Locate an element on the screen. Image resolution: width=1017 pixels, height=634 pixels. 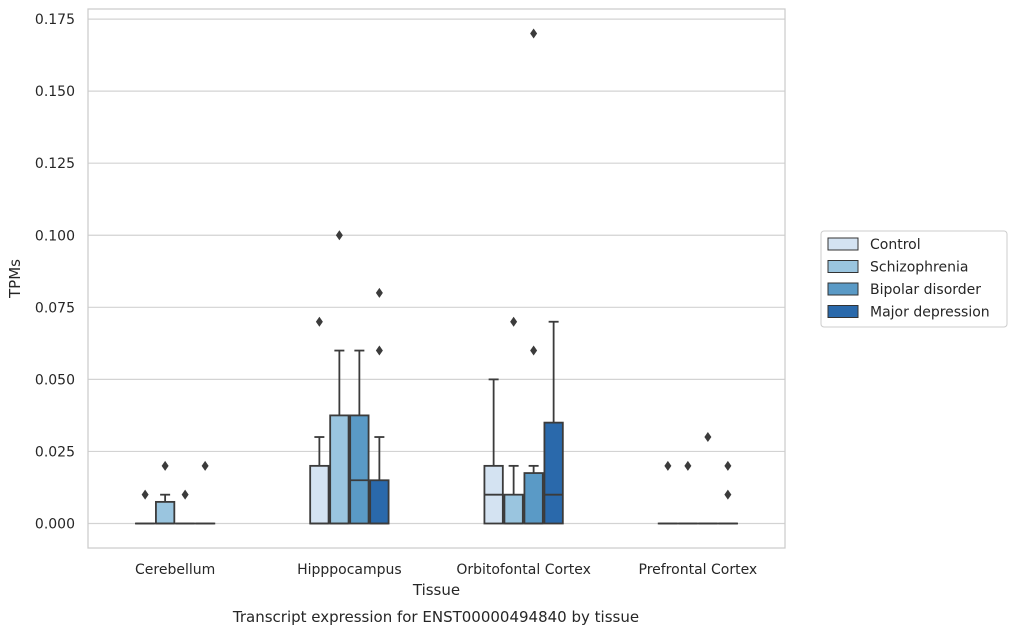
x-tick-label: Hipppocampus is located at coordinates (349, 570).